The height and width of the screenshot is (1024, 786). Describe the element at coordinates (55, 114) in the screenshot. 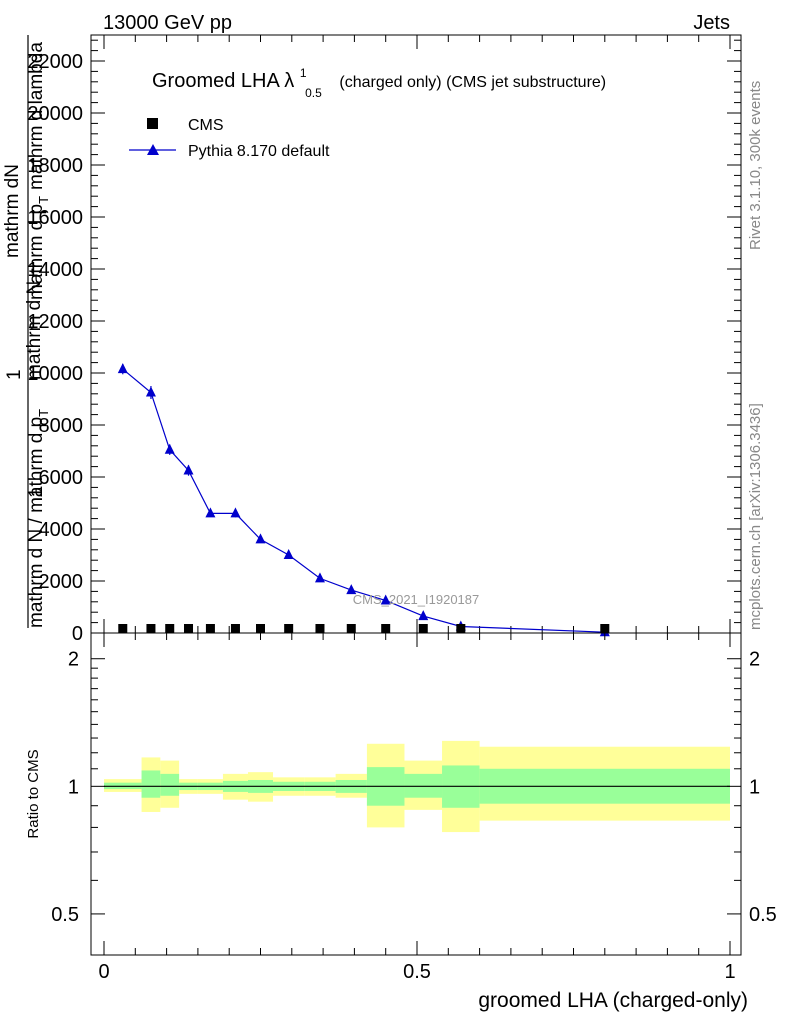

I see `main-y-tick-label: 20000` at that location.